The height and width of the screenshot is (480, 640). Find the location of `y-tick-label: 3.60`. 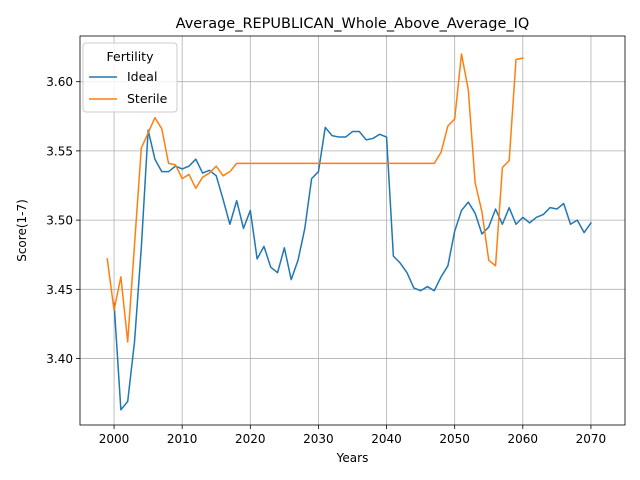

y-tick-label: 3.60 is located at coordinates (59, 82).